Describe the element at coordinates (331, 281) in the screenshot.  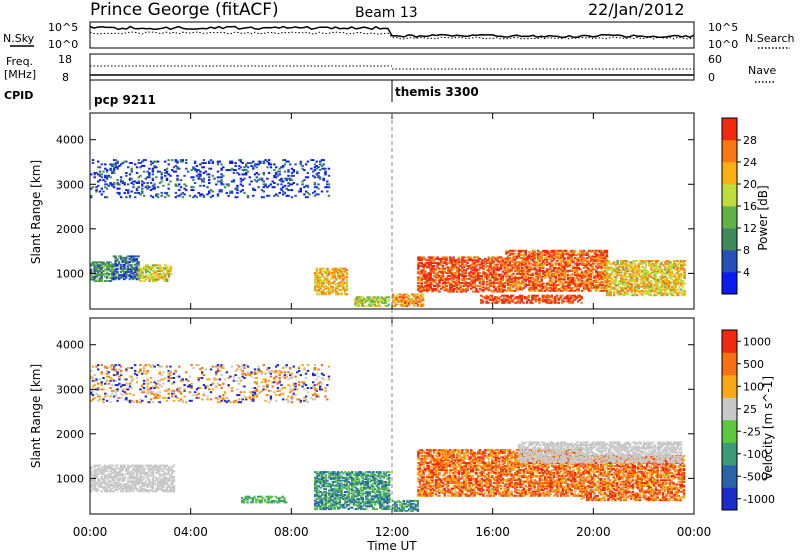
I see `power-panel-region` at that location.